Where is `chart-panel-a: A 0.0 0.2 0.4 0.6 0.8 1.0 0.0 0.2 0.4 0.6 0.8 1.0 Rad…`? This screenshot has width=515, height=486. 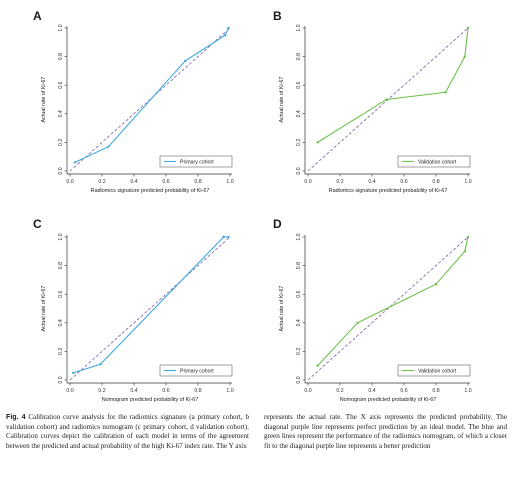
chart-panel-a: A 0.0 0.2 0.4 0.6 0.8 1.0 0.0 0.2 0.4 0.6 0.8 1.0 Rad… is located at coordinates (133, 101).